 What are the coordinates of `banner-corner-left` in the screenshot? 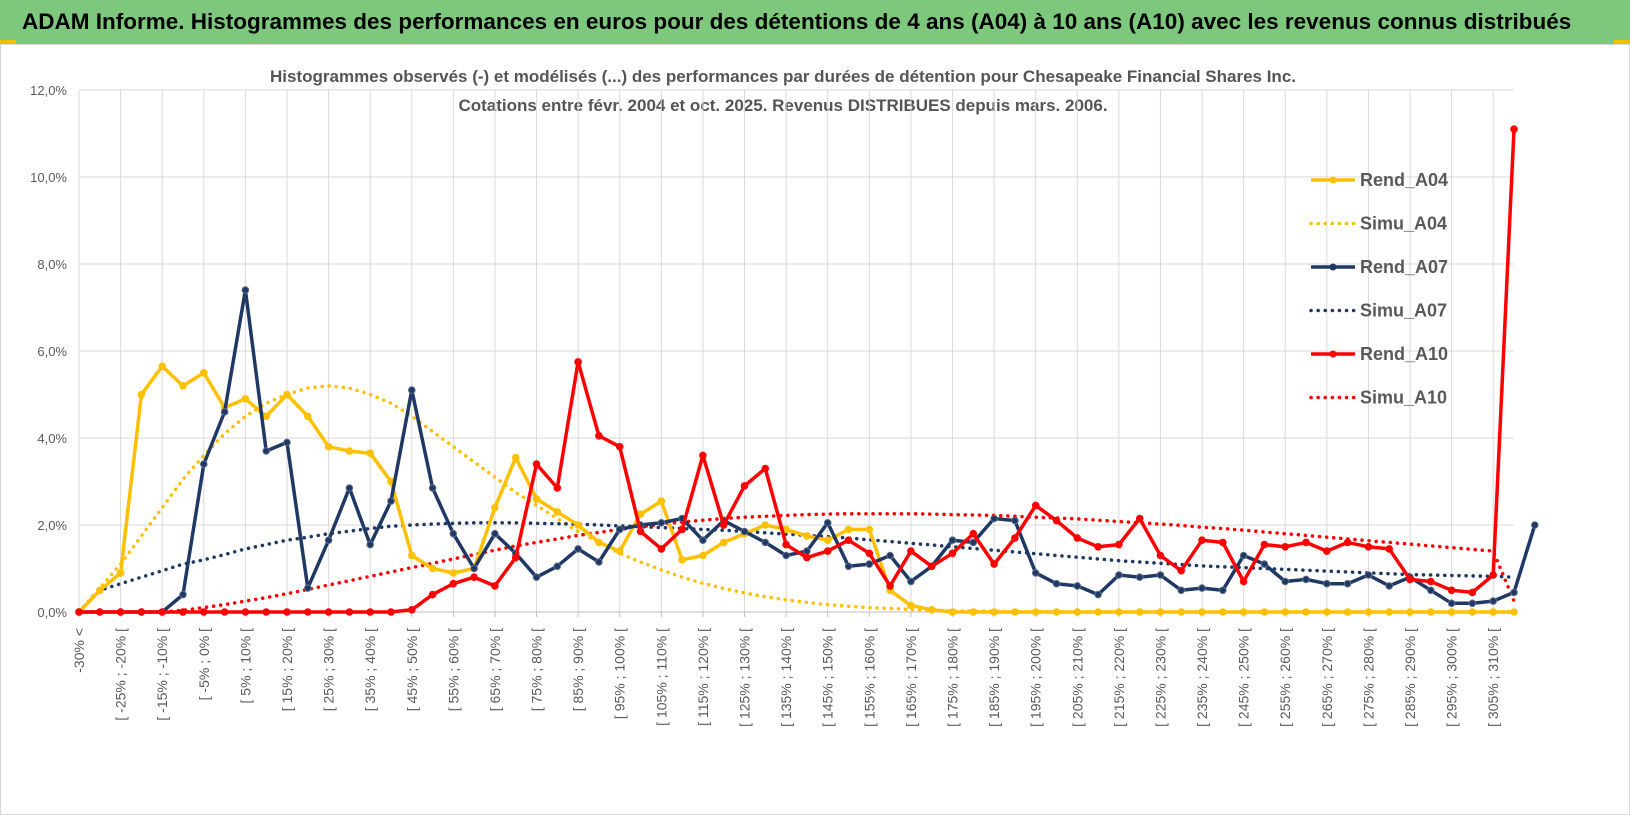 It's located at (8, 42).